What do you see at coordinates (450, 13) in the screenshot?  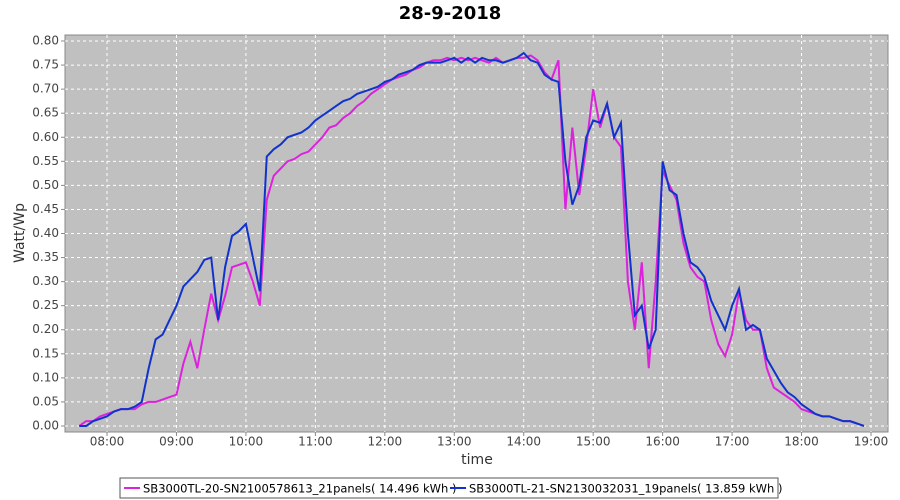 I see `chart-title: 28-9-2018` at bounding box center [450, 13].